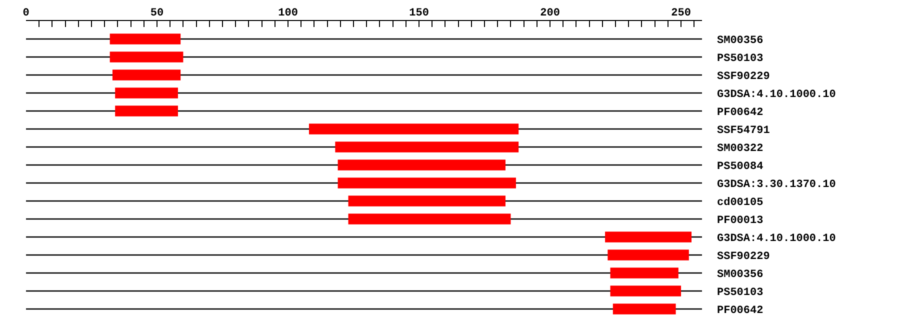 The height and width of the screenshot is (328, 900). What do you see at coordinates (681, 14) in the screenshot?
I see `x-tick-label: 250` at bounding box center [681, 14].